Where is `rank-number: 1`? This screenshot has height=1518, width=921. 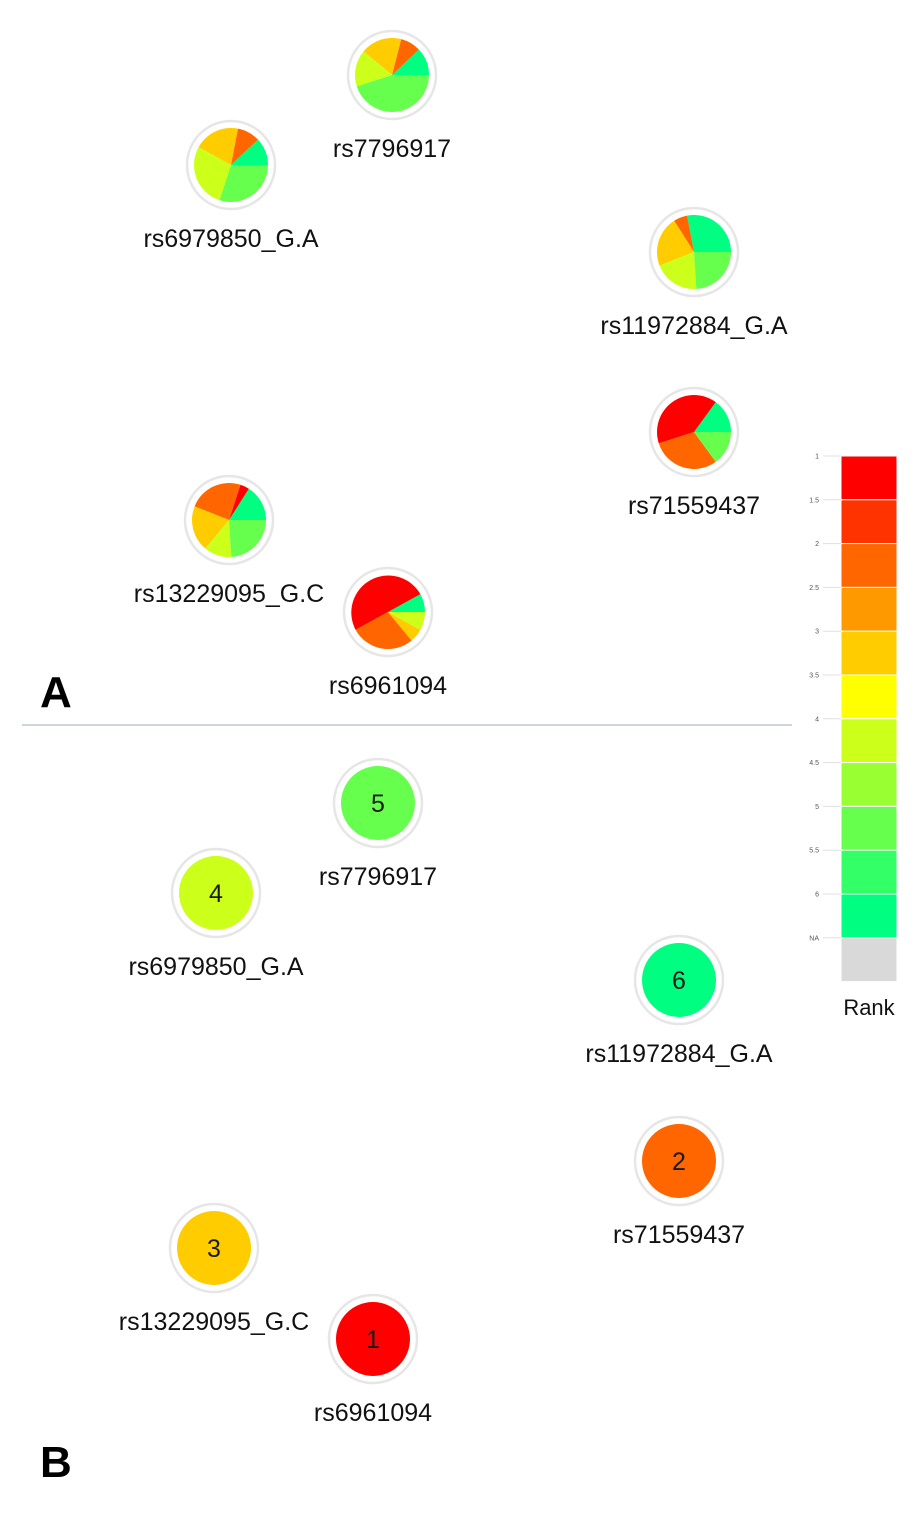
rank-number: 1 is located at coordinates (373, 1340).